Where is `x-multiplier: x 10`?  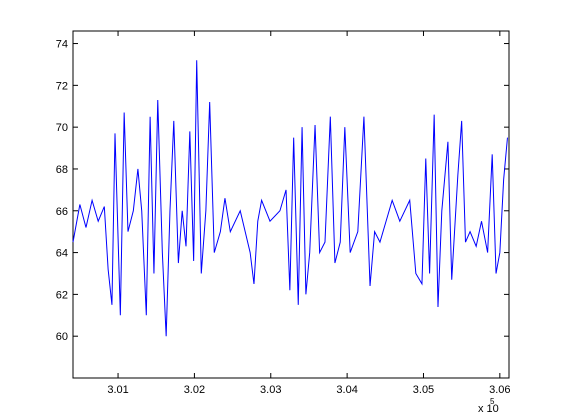 x-multiplier: x 10 is located at coordinates (488, 409).